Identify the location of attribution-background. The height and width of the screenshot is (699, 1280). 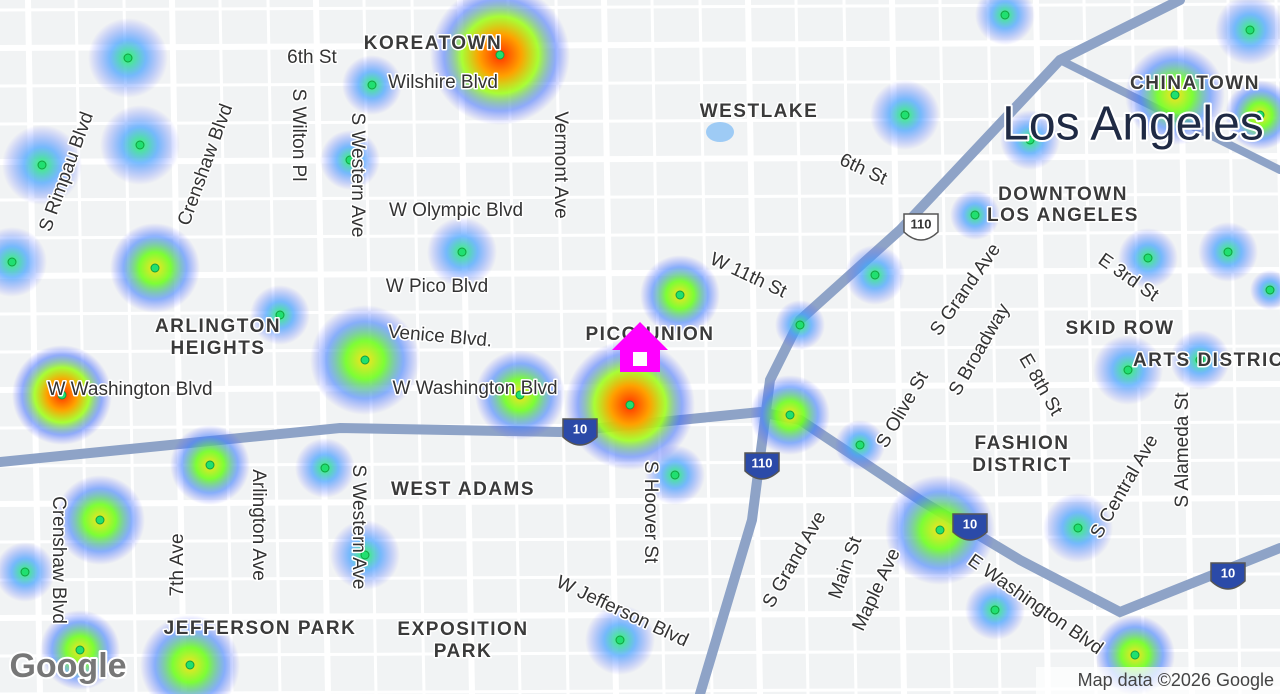
(1158, 680).